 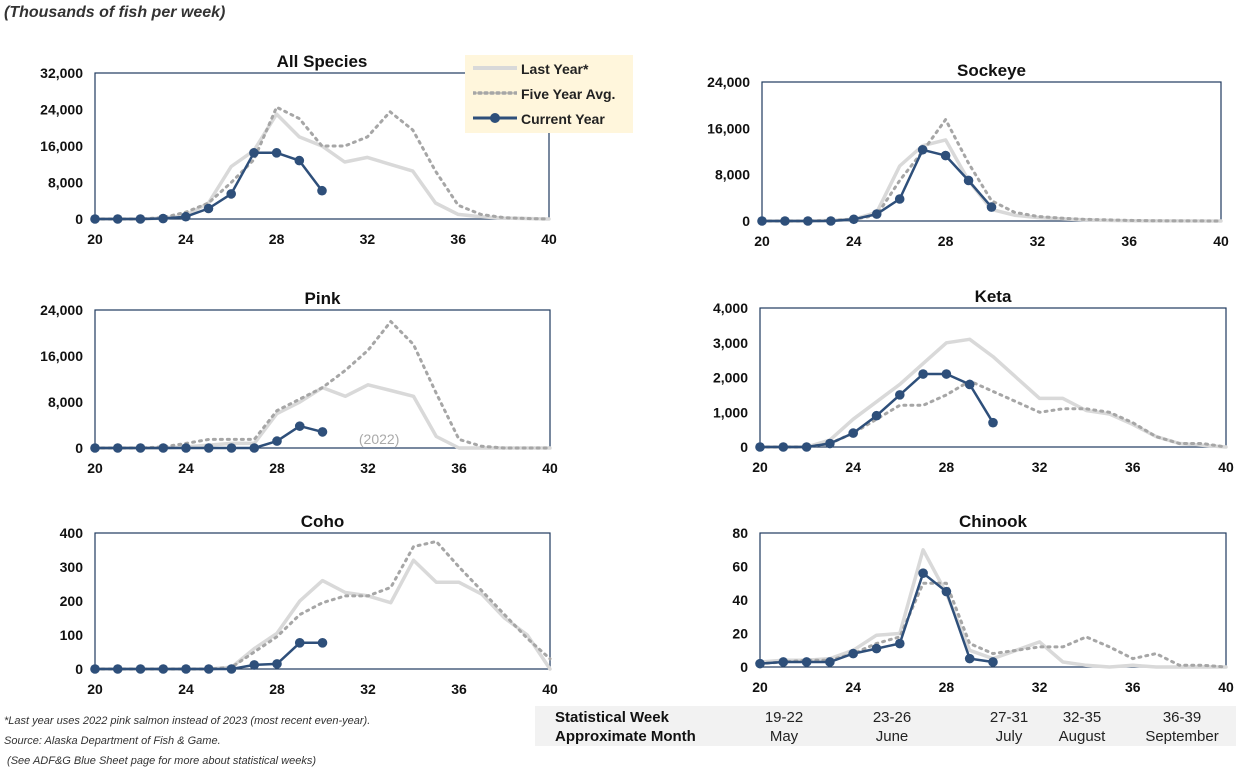 What do you see at coordinates (495, 93) in the screenshot?
I see `five-year-dotted-line-icon` at bounding box center [495, 93].